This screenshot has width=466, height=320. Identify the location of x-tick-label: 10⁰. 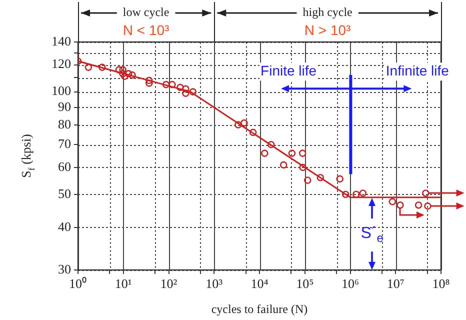
(78, 284).